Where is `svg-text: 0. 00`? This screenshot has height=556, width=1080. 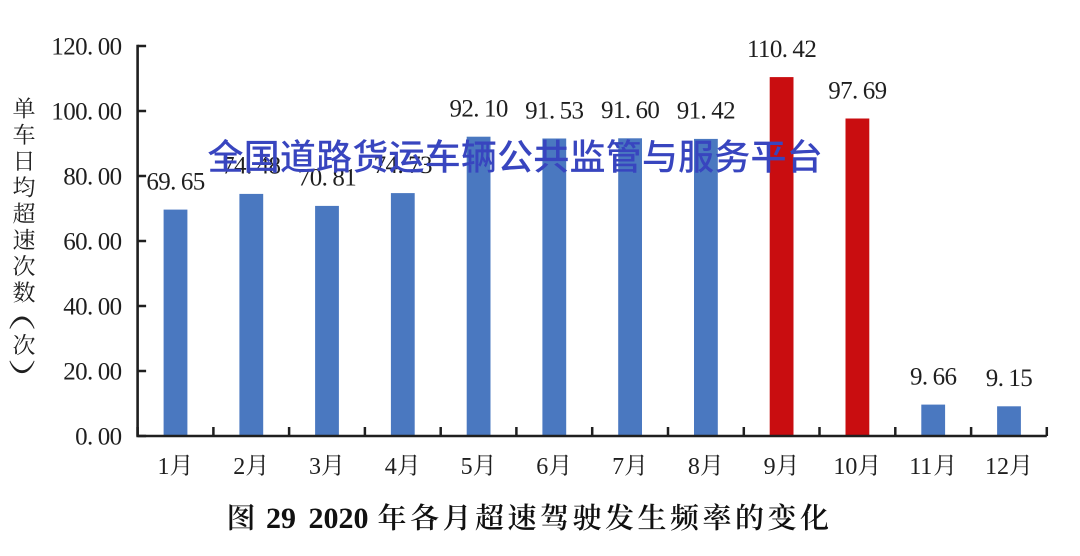
svg-text: 0. 00 is located at coordinates (98, 436).